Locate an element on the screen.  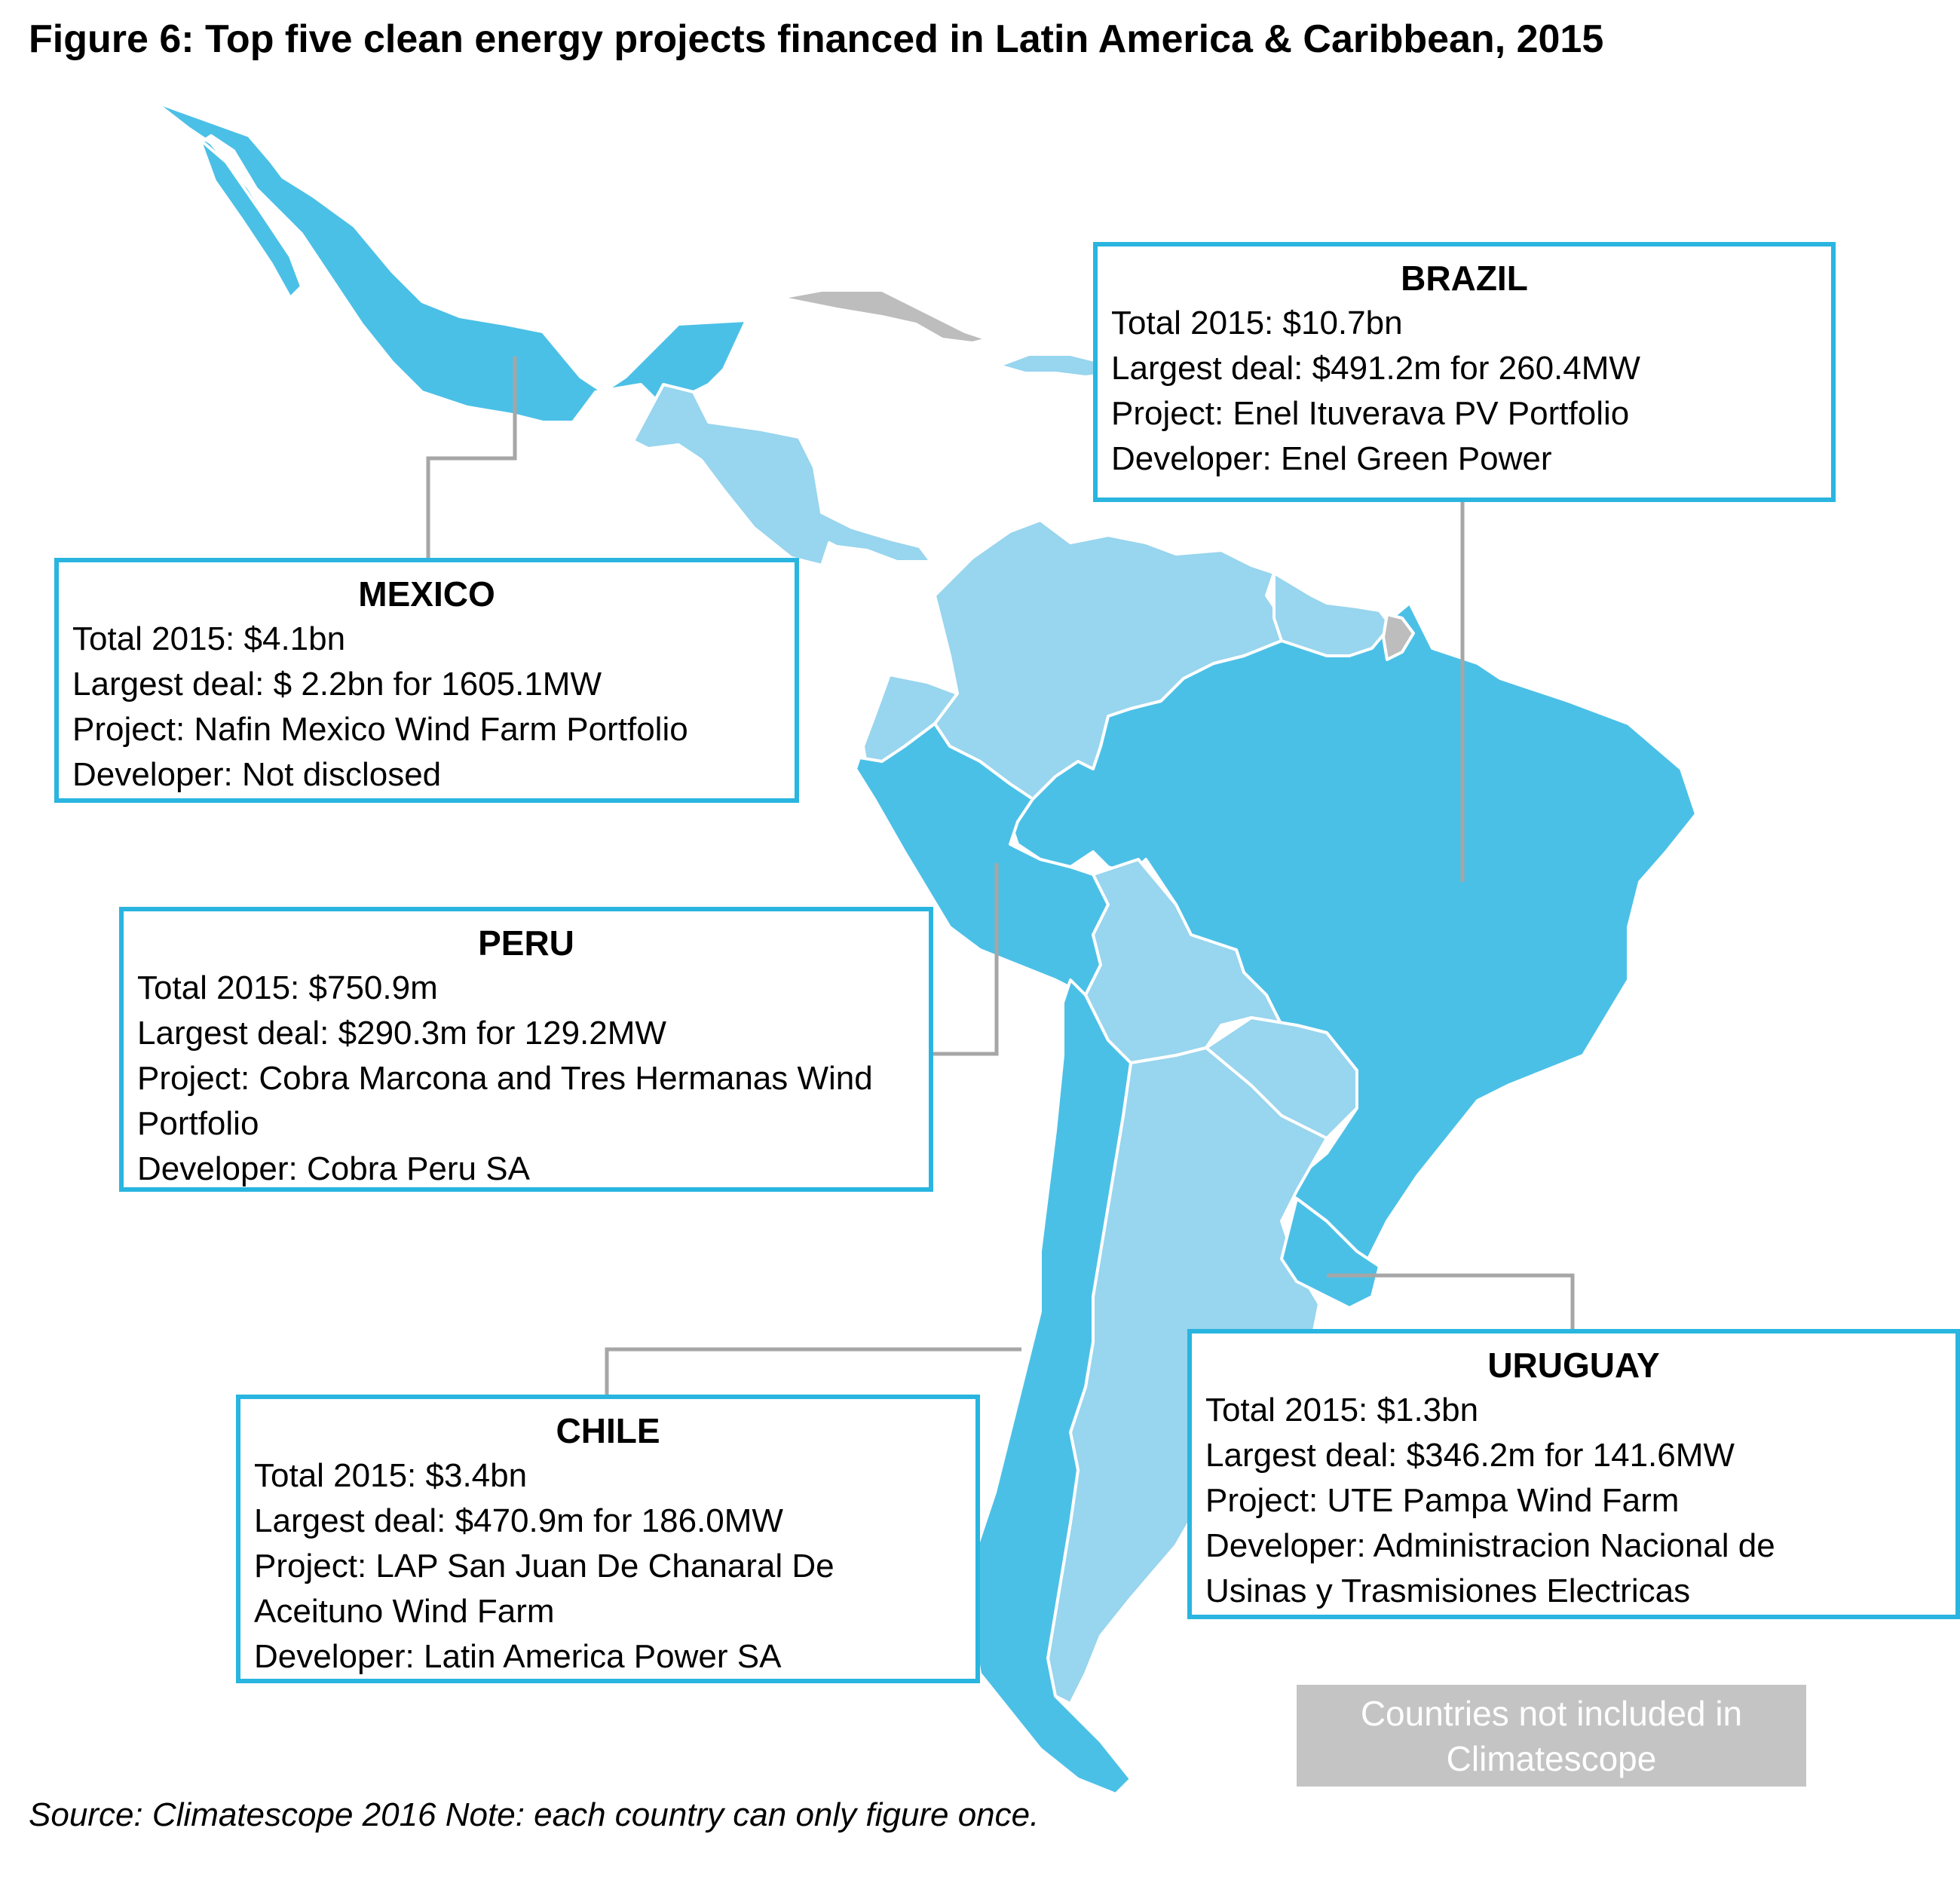
callout-largest-deal: Largest deal: $470.9m for 186.0MW is located at coordinates (518, 1521).